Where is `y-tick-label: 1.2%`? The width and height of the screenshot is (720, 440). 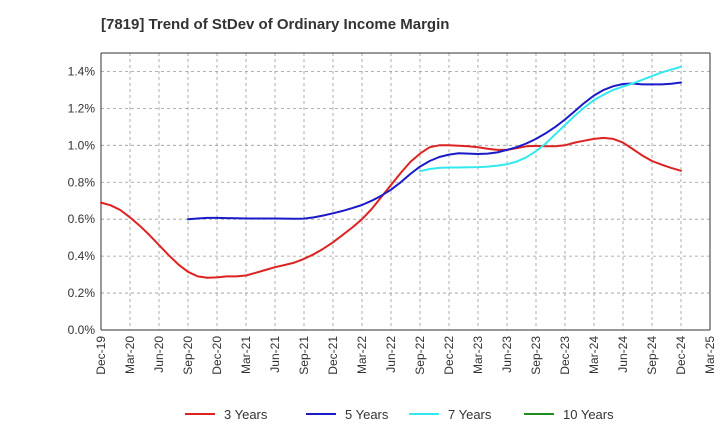 y-tick-label: 1.2% is located at coordinates (82, 108).